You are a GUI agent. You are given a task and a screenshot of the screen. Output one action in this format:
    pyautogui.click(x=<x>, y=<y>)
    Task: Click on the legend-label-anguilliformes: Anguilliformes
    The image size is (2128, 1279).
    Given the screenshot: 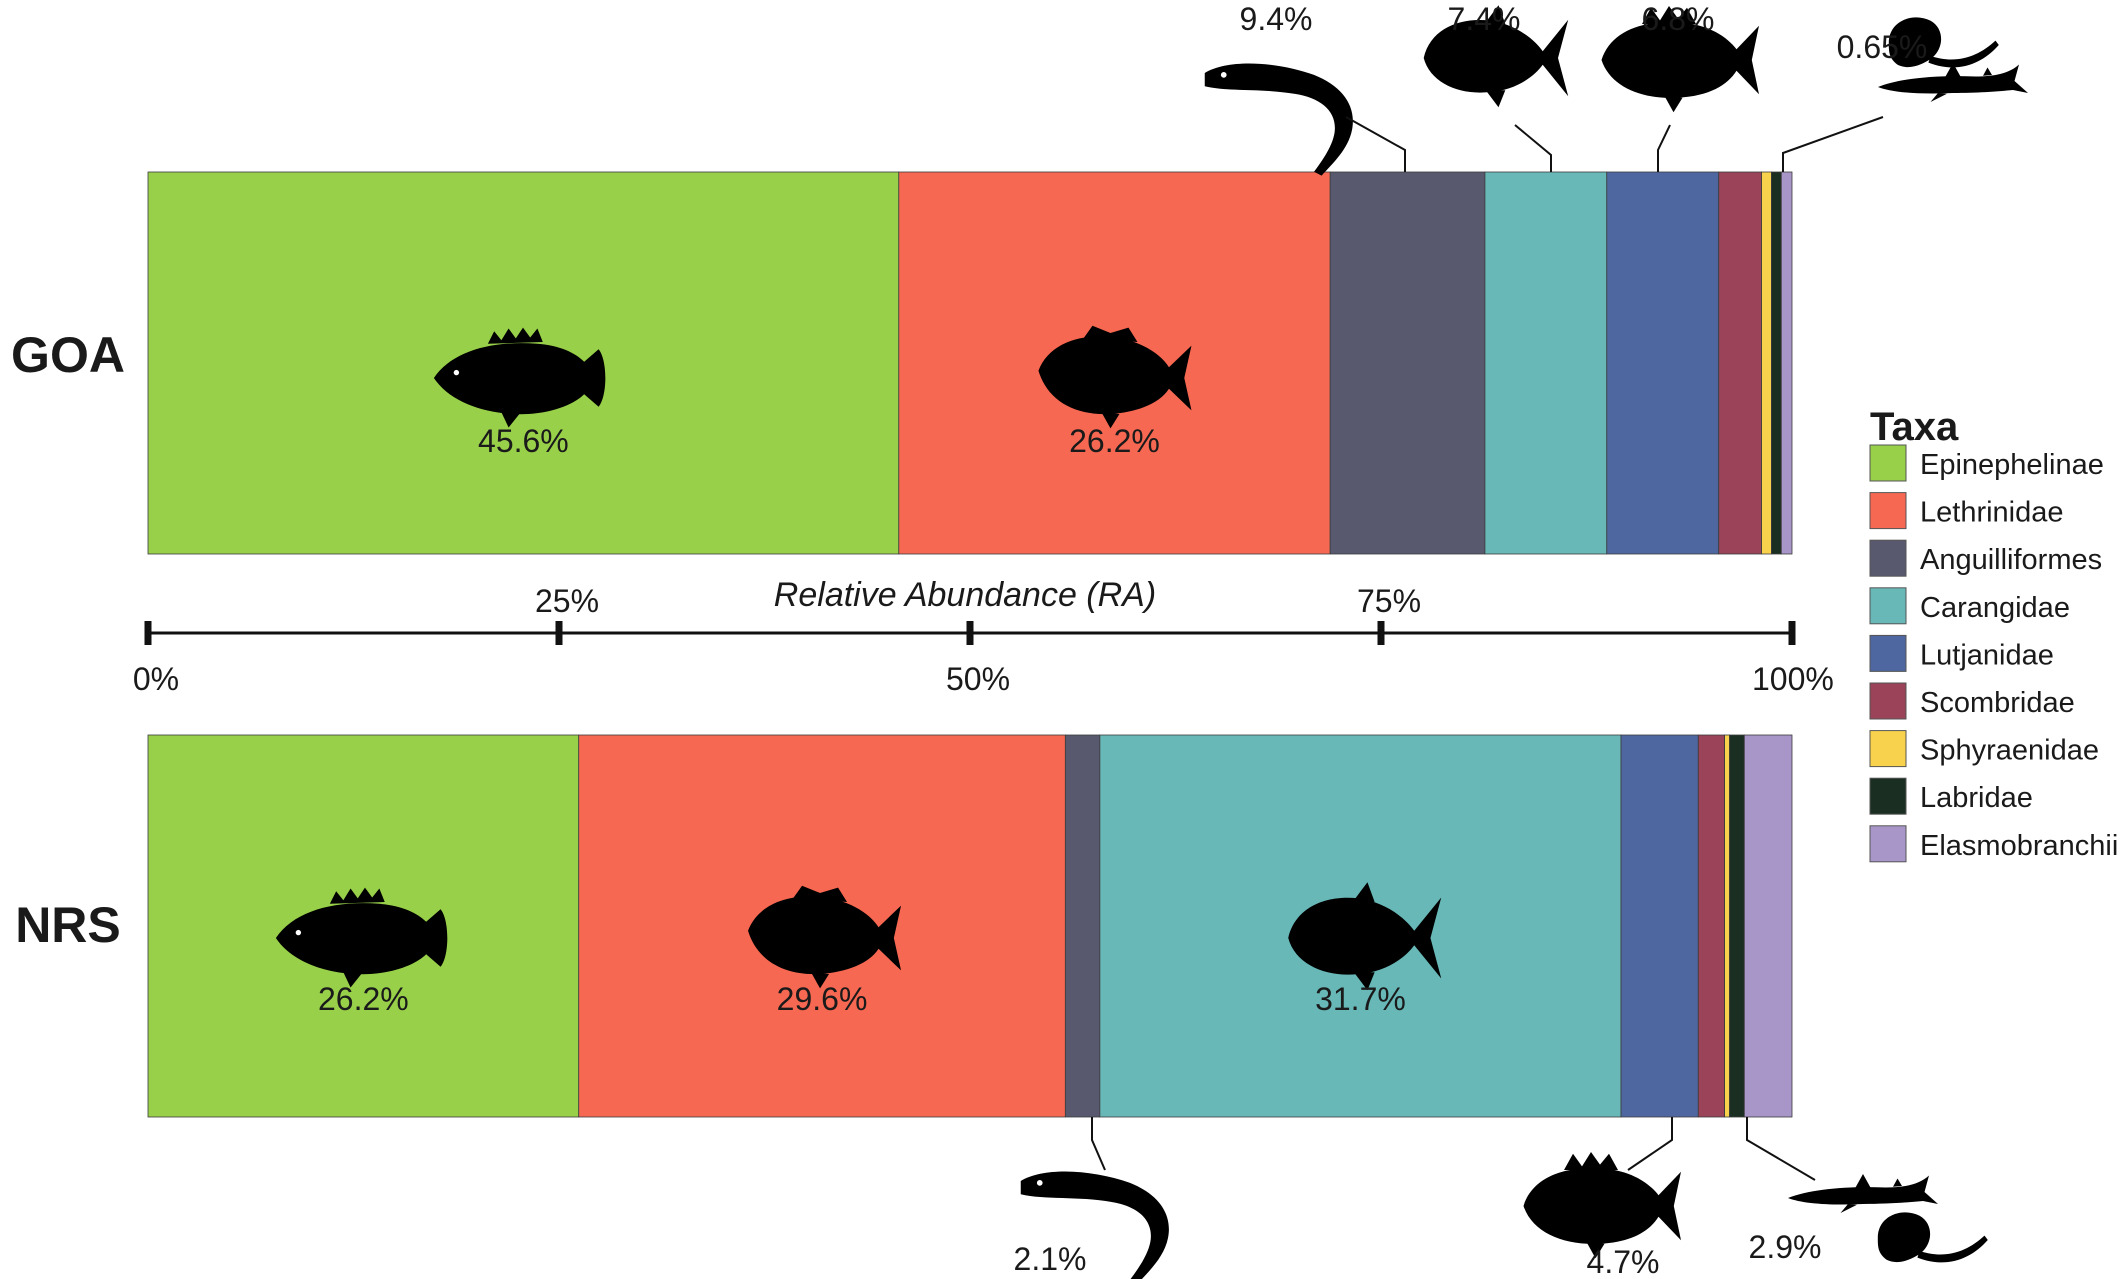 What is the action you would take?
    pyautogui.click(x=2011, y=560)
    